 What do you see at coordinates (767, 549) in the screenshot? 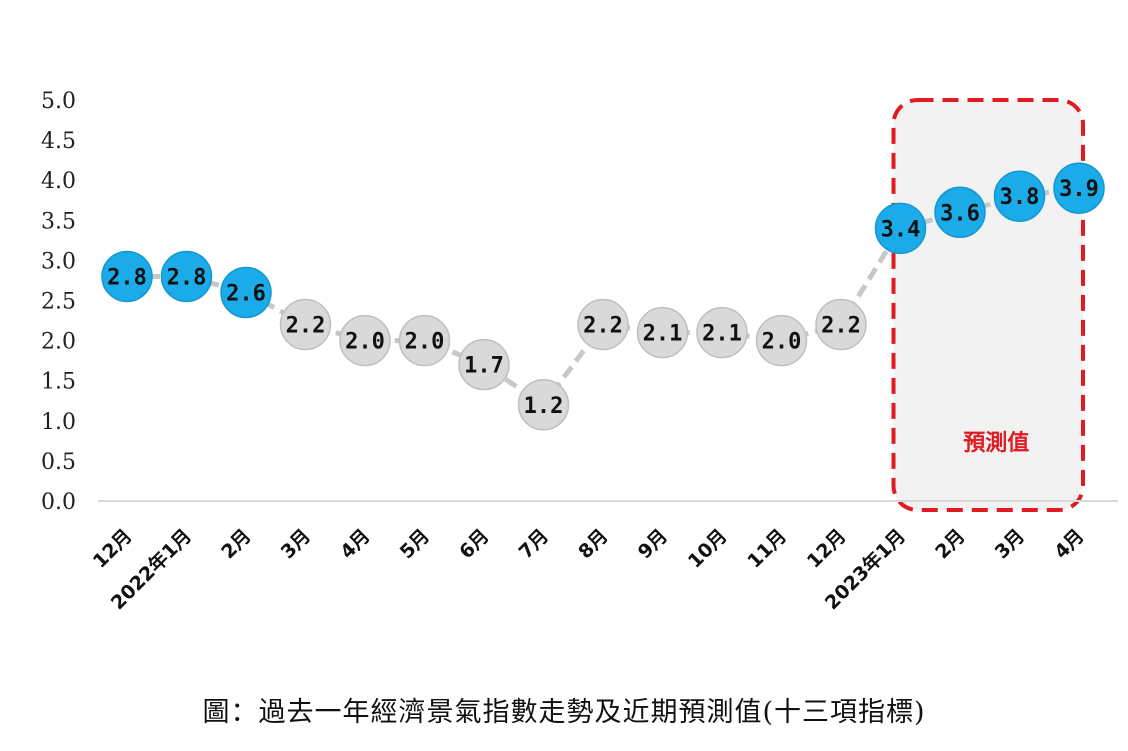
I see `x-tick-label: 11月` at bounding box center [767, 549].